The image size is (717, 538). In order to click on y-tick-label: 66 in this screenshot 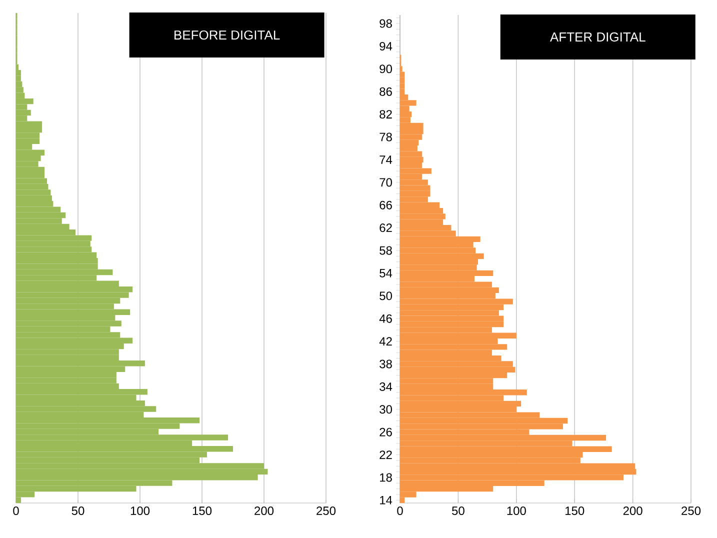, I will do `click(386, 205)`.